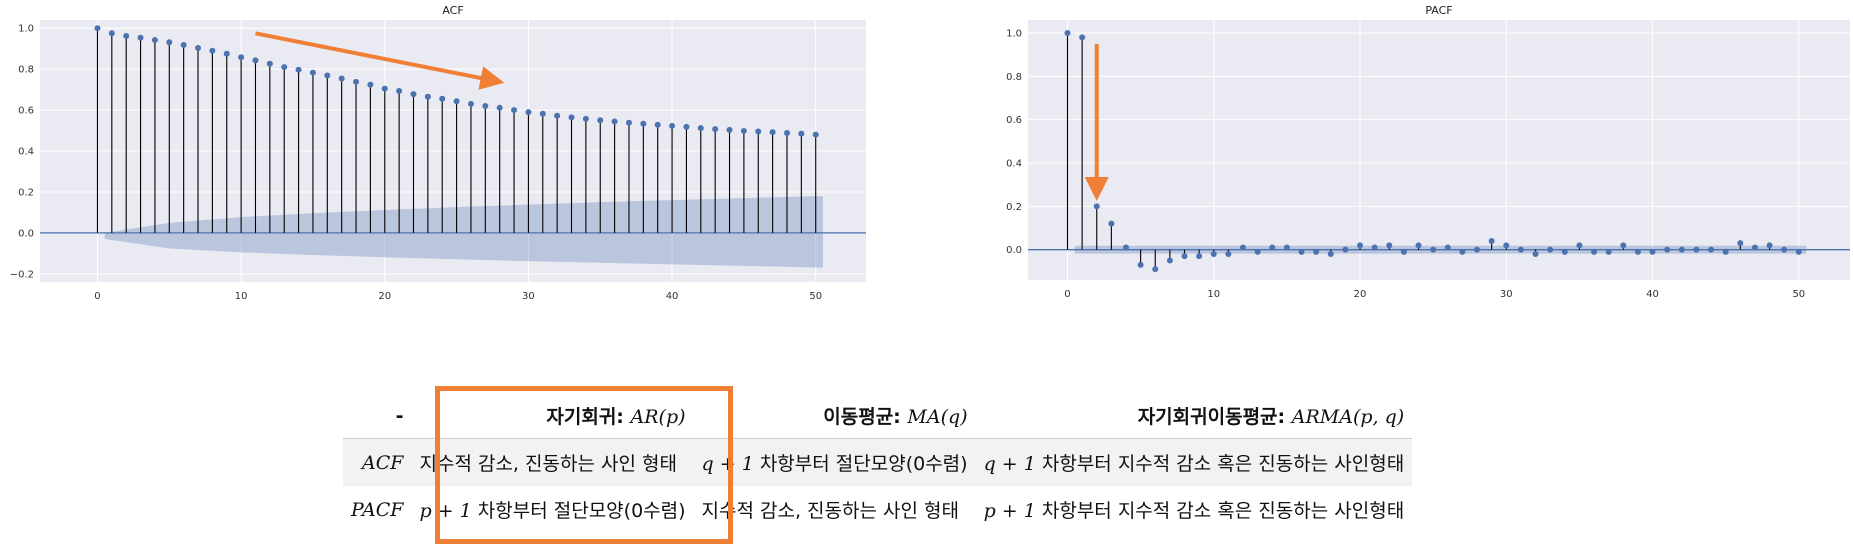 This screenshot has height=550, width=1853. What do you see at coordinates (399, 415) in the screenshot?
I see `header-cell: -` at bounding box center [399, 415].